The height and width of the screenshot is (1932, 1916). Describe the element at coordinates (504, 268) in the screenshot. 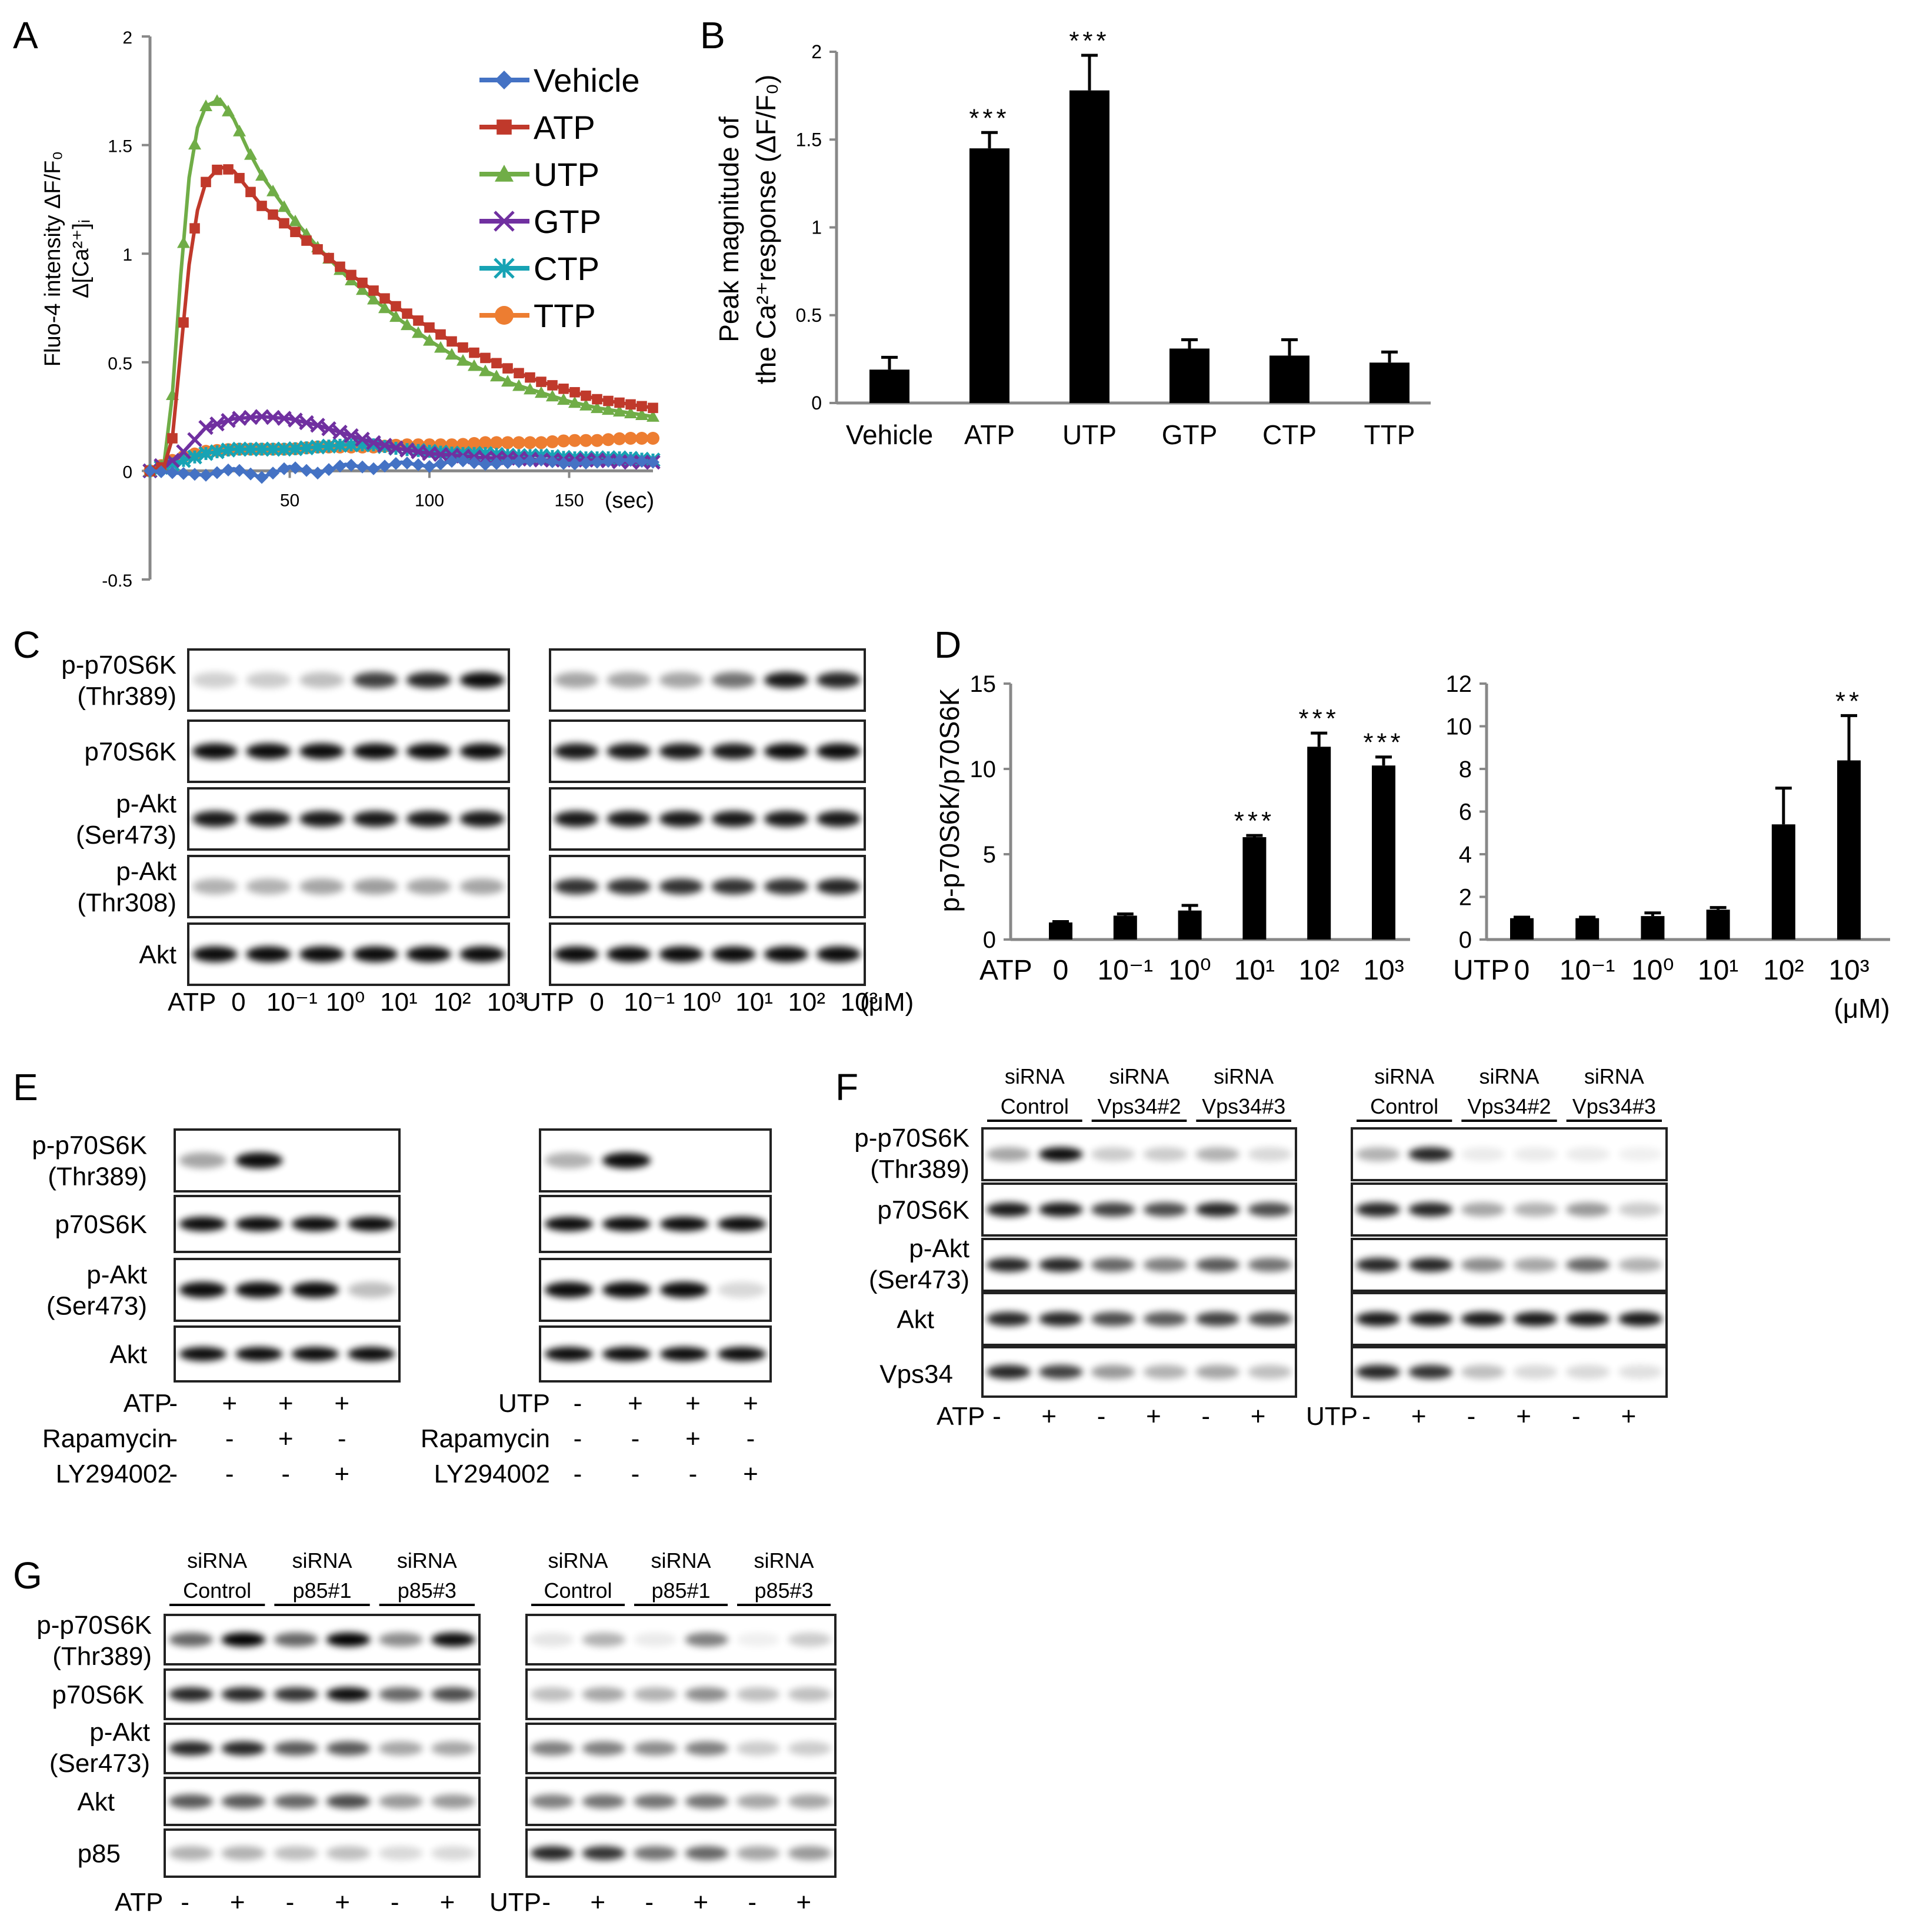

I see `legend-marker-ctp` at that location.